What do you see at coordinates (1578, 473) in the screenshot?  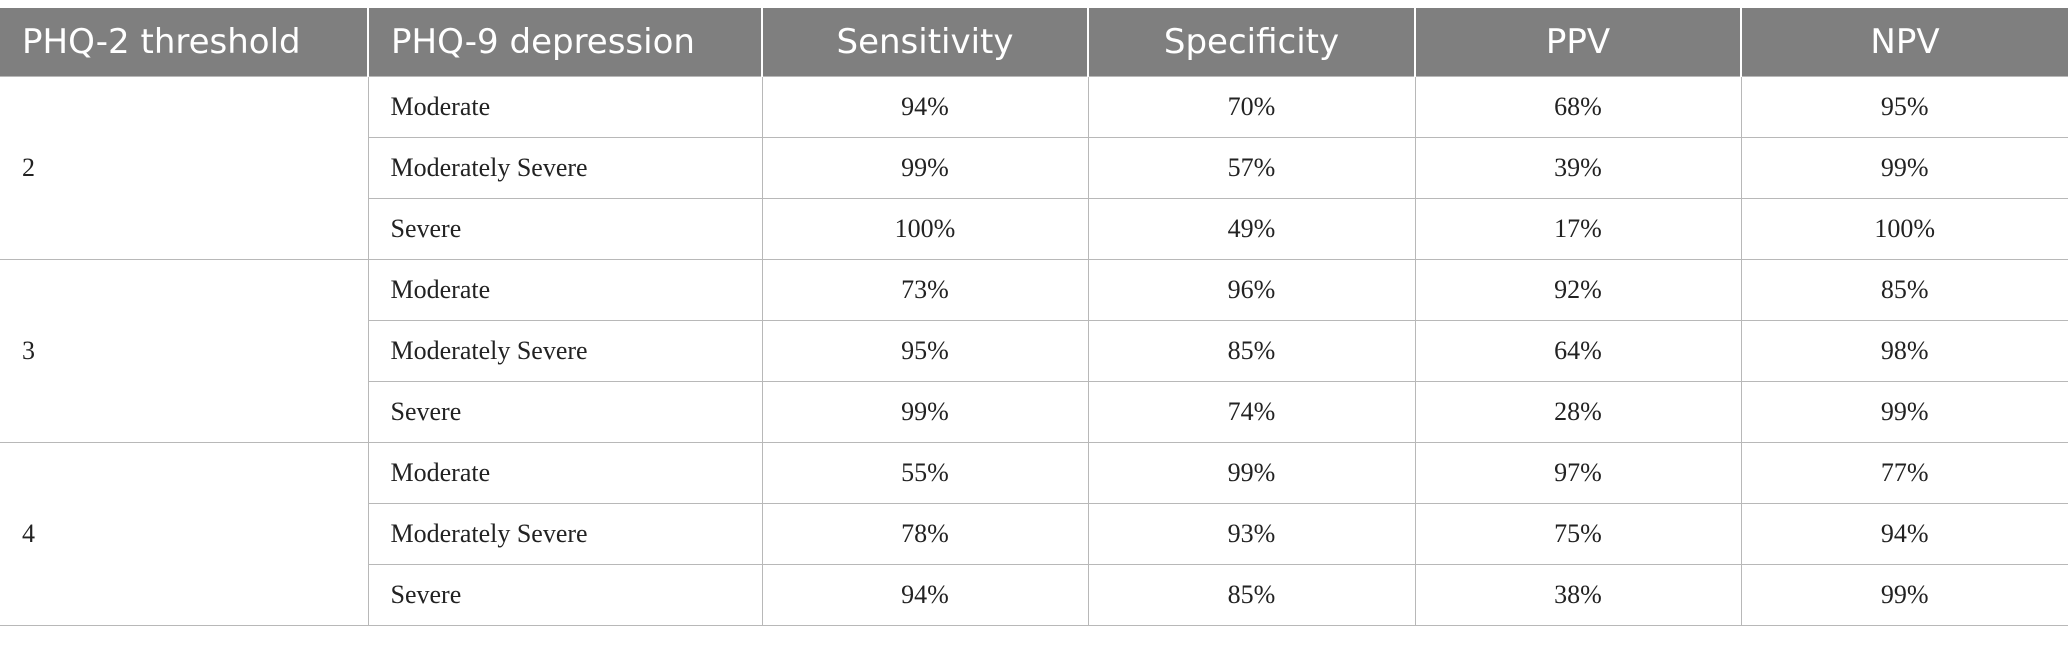 I see `ppv-cell: 97%` at bounding box center [1578, 473].